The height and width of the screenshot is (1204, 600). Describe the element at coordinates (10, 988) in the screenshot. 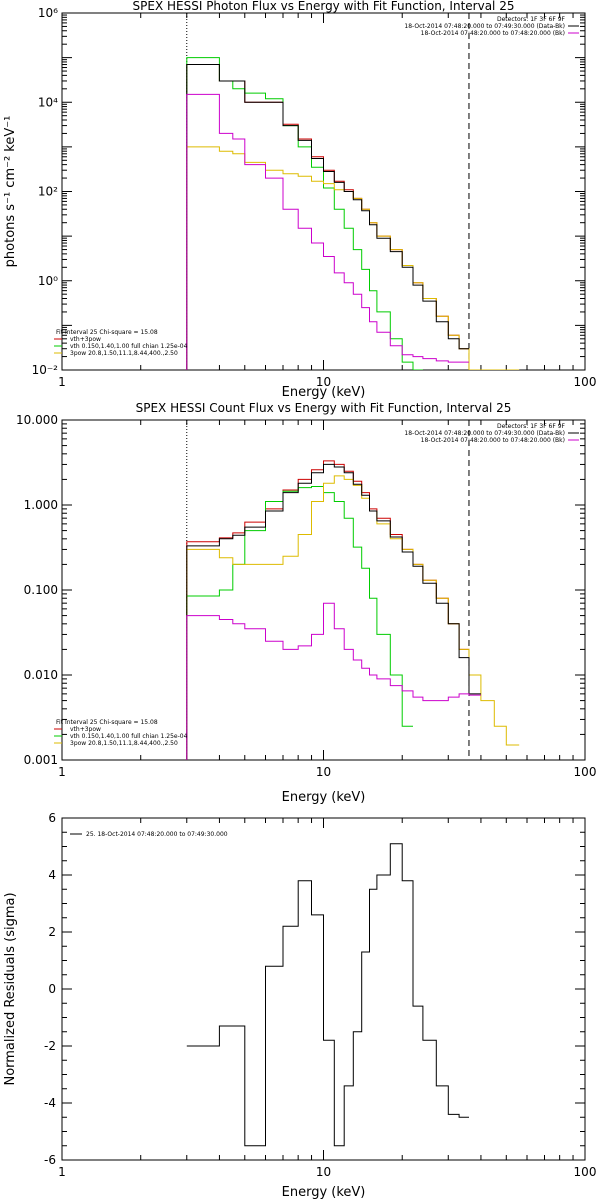

I see `y-axis-label: Normalized Residuals (sigma)` at that location.